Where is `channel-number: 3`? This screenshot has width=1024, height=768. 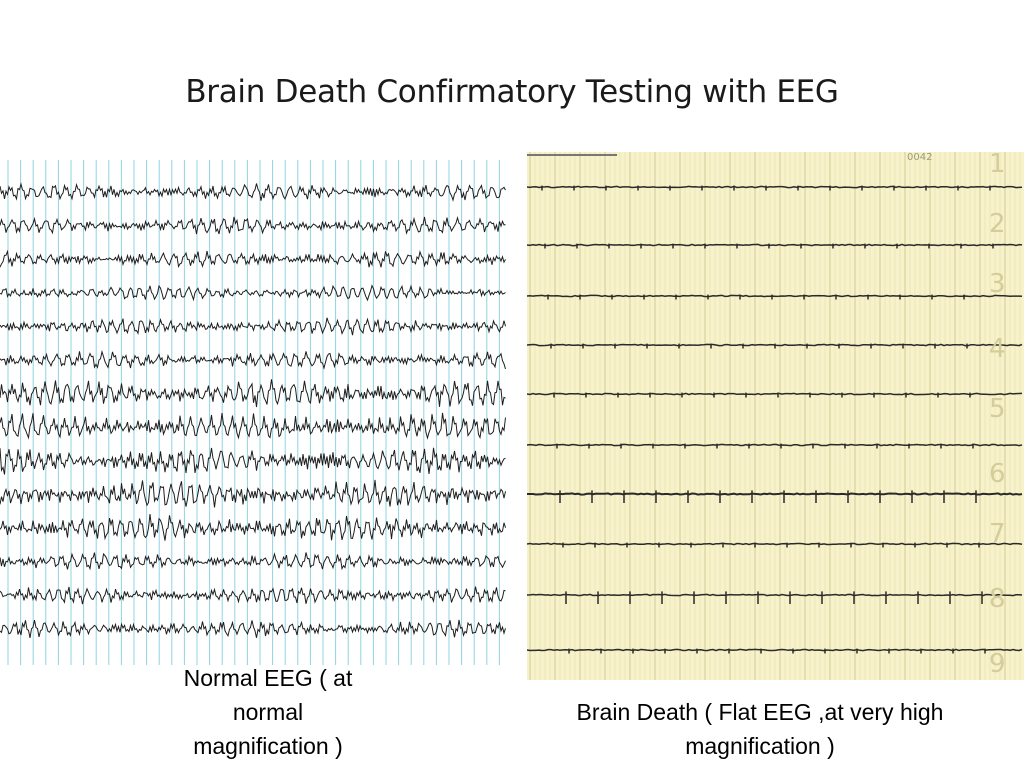
channel-number: 3 is located at coordinates (997, 284).